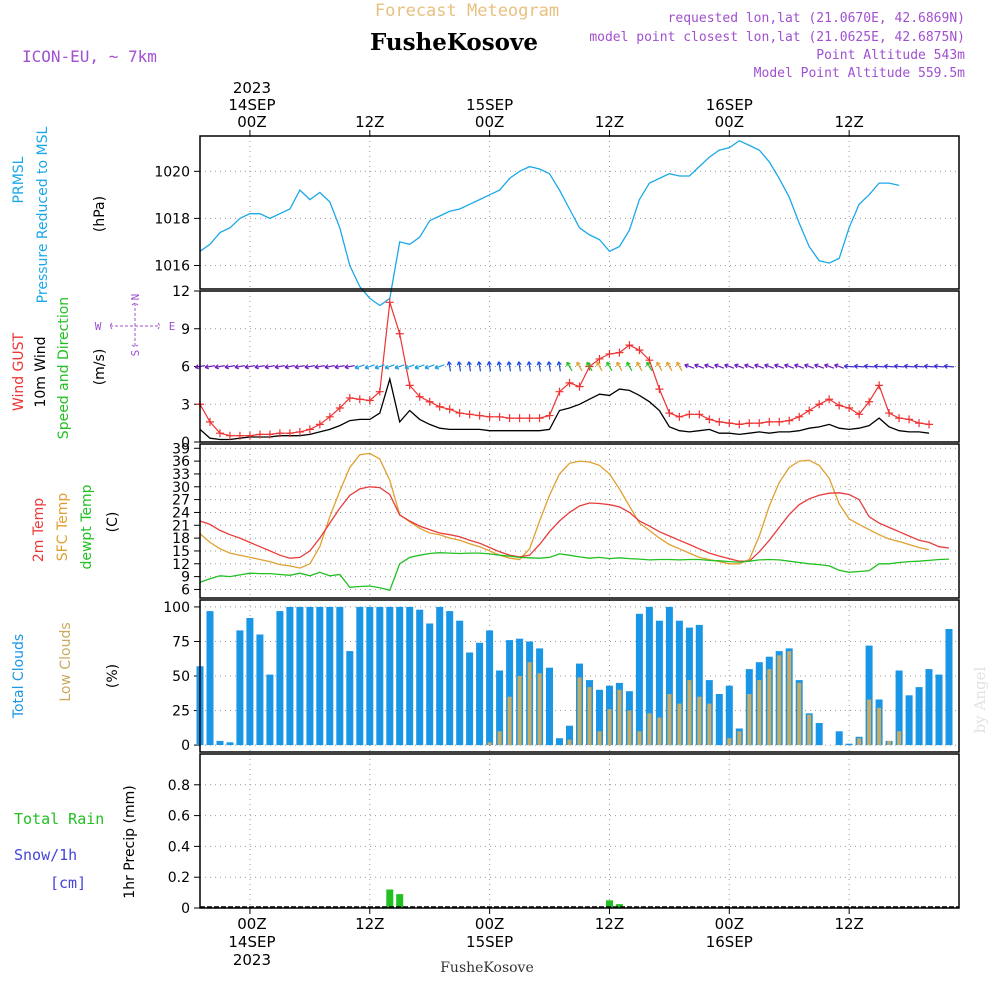  What do you see at coordinates (181, 449) in the screenshot?
I see `temp-ytick-label: 39` at bounding box center [181, 449].